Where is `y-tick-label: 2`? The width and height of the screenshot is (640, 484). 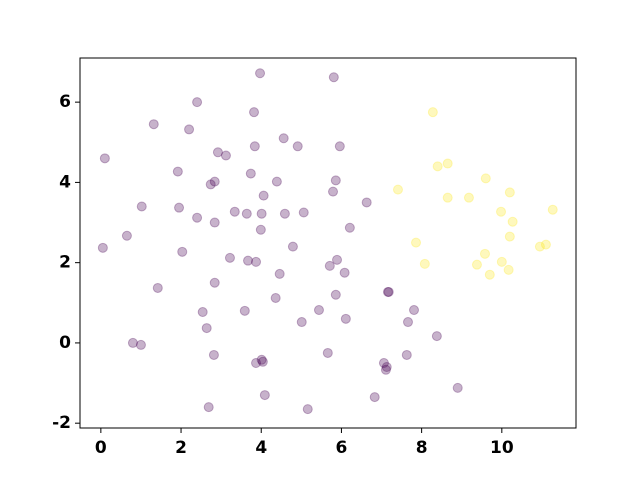
y-tick-label: 2 is located at coordinates (65, 263).